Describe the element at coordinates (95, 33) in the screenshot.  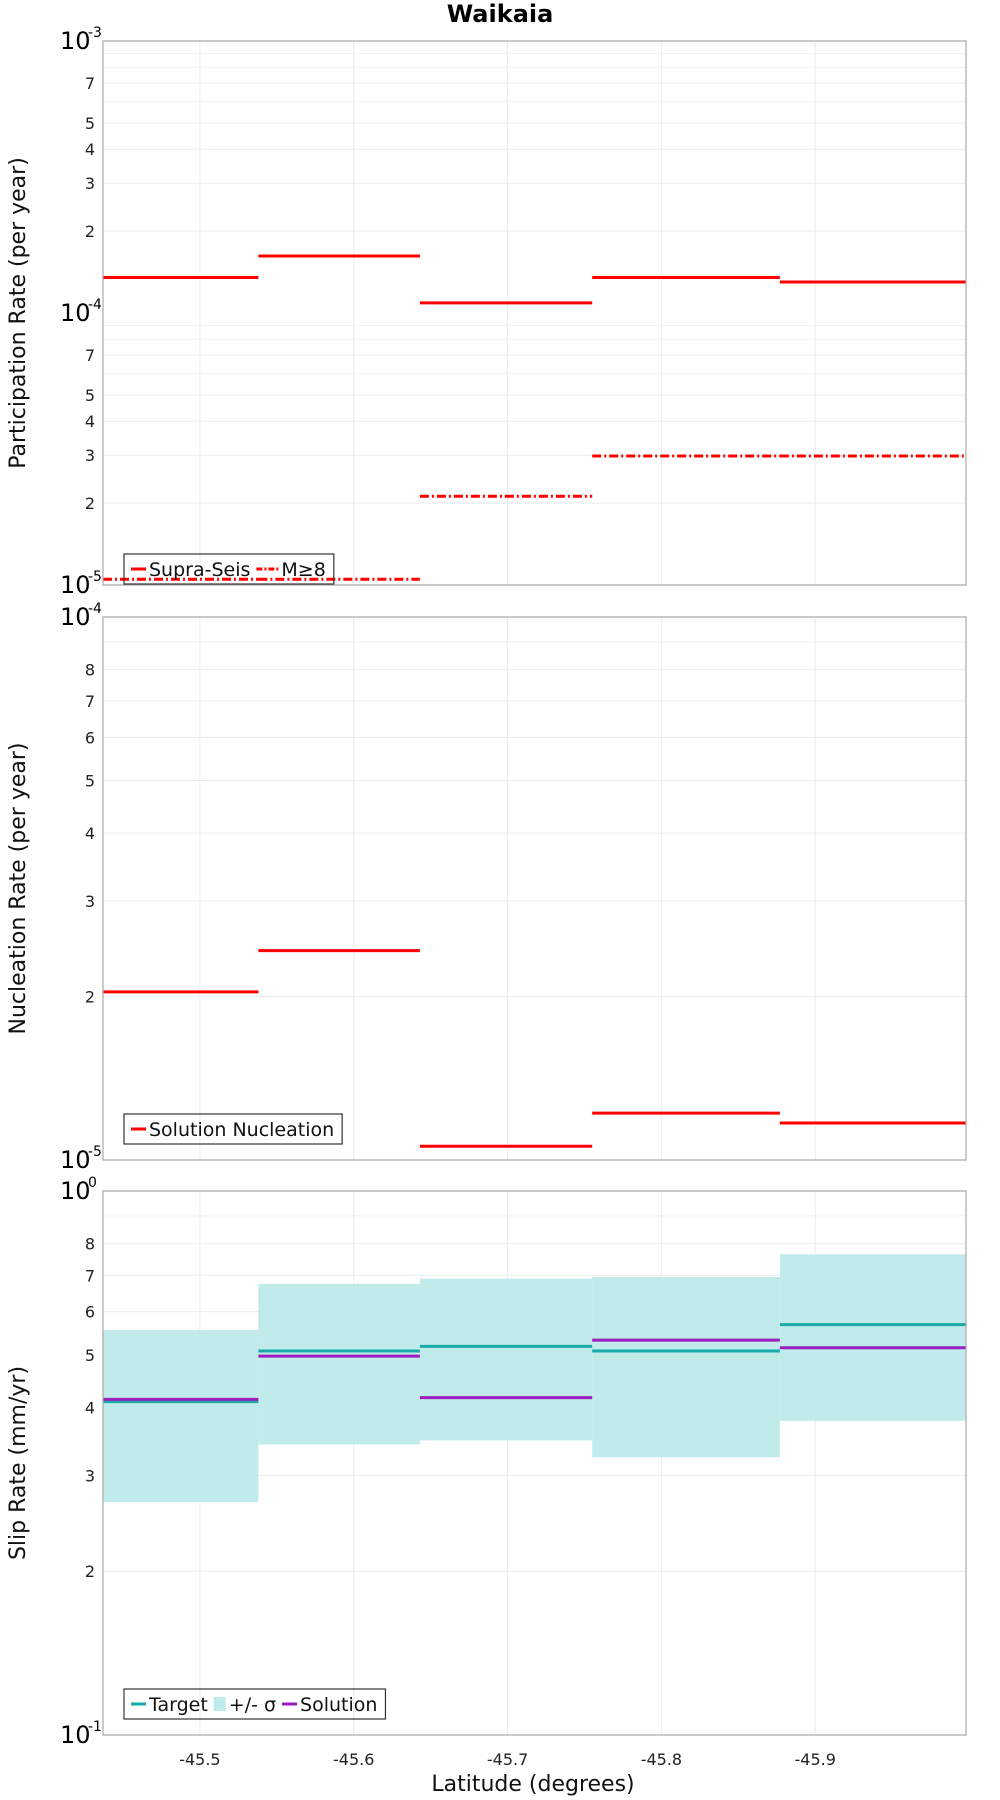
I see `y-major-tick-exponent: -3` at that location.